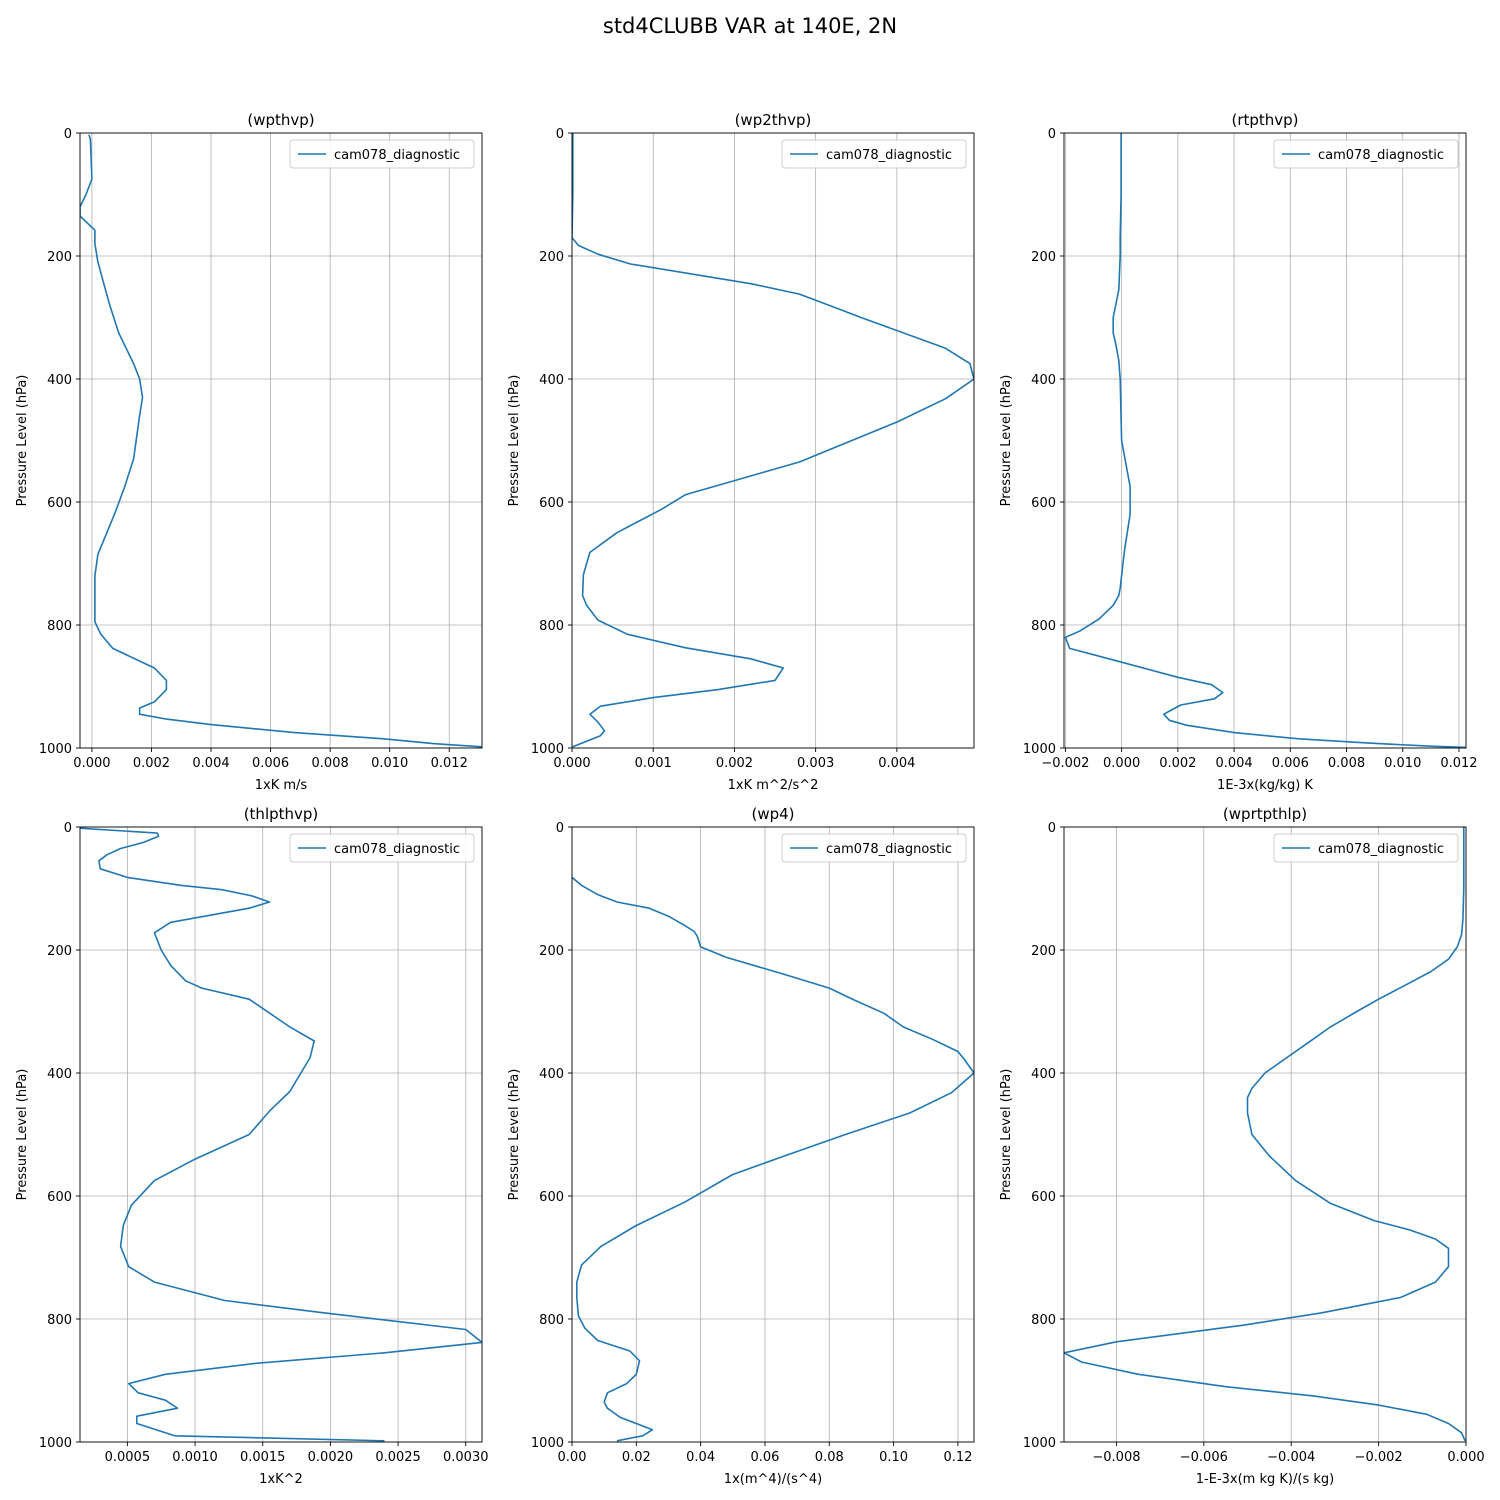 This screenshot has width=1500, height=1500. I want to click on x-tick-label: 0.003, so click(815, 763).